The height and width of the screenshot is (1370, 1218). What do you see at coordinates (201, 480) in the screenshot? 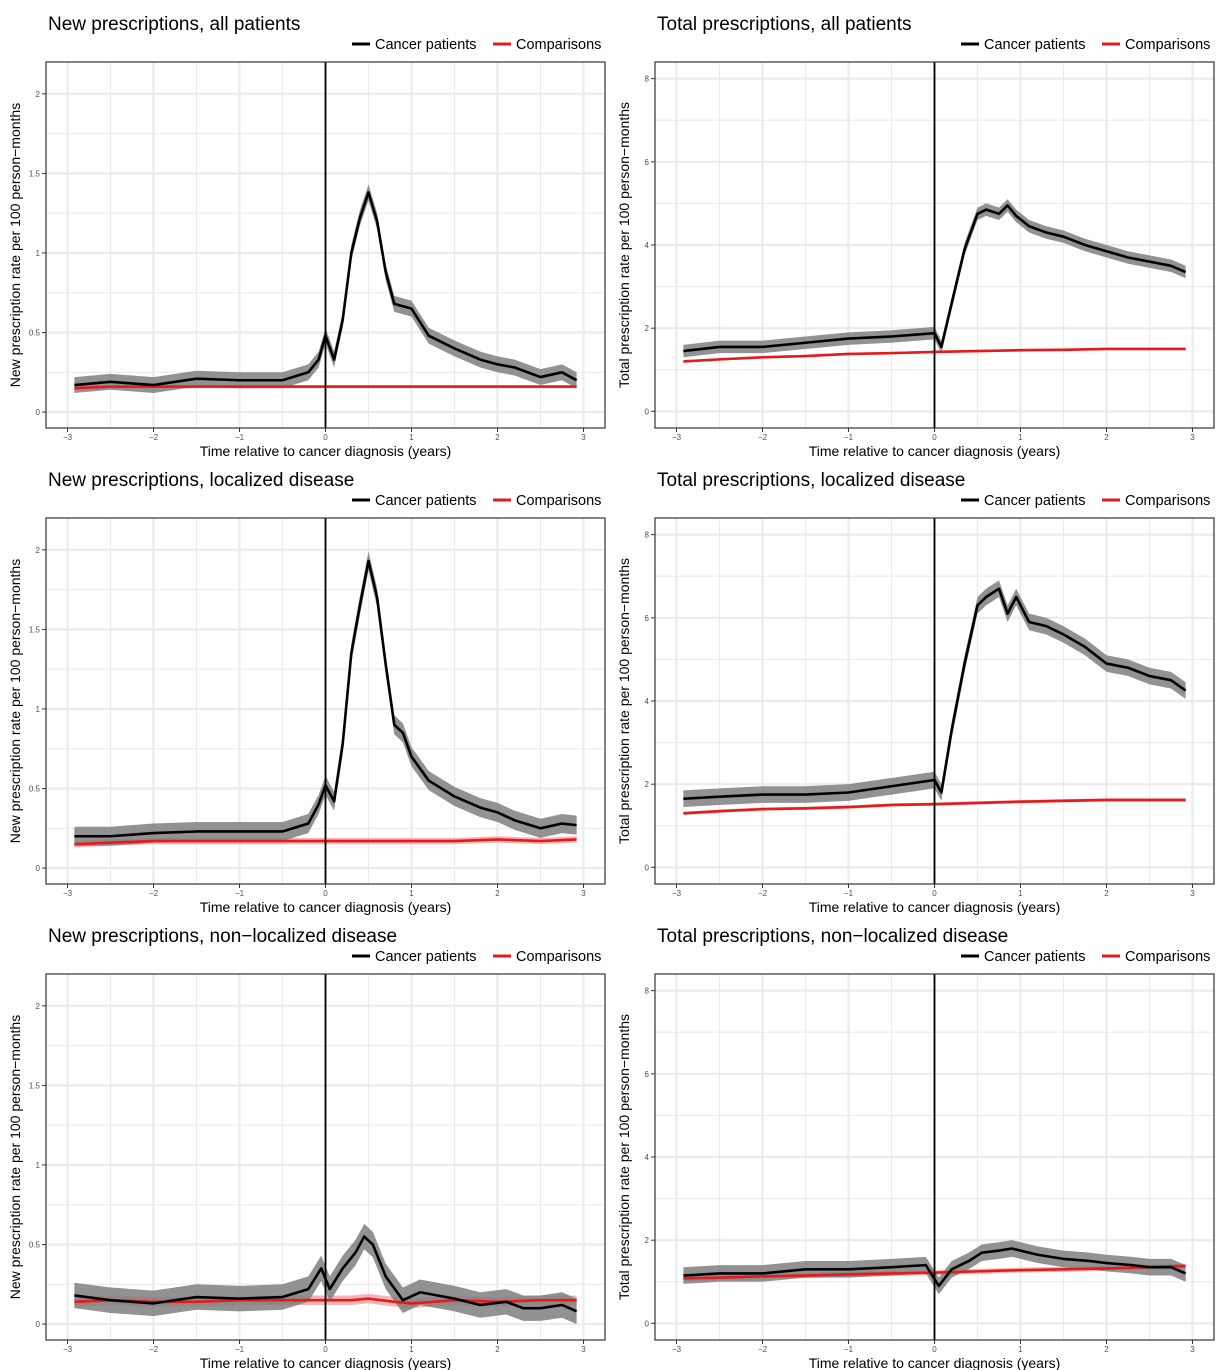
I see `panel-title: New prescriptions, localized disease` at bounding box center [201, 480].